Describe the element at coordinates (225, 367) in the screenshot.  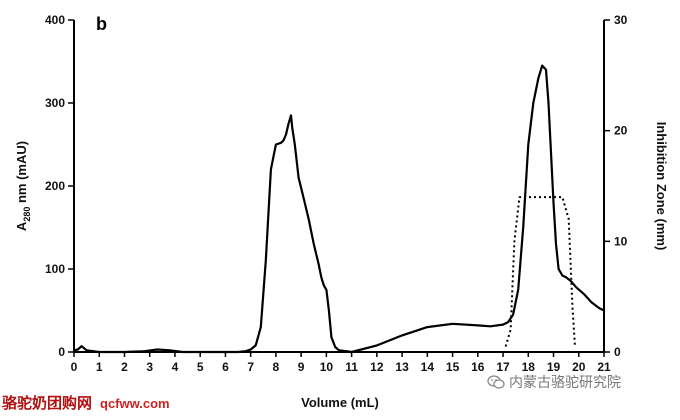
I see `x-tick-label: 6` at that location.